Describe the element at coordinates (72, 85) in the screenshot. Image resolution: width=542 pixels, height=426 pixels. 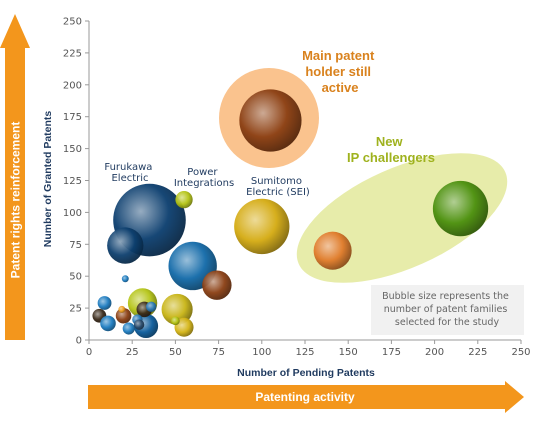
I see `y-tick-label-8: 200` at that location.